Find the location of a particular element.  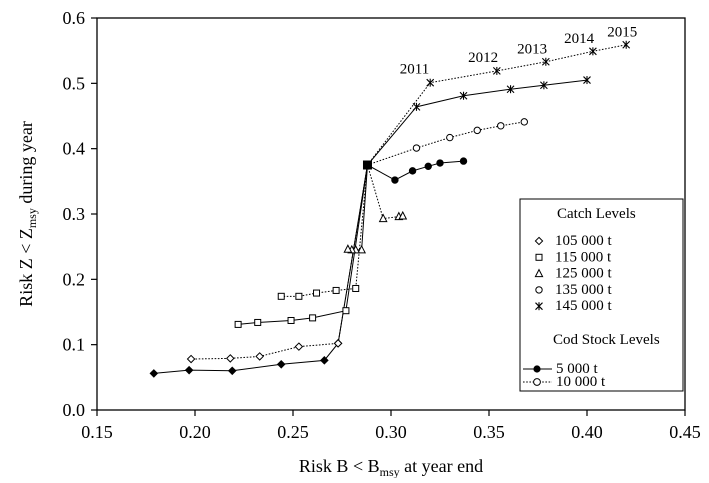

y-axis-label: Risk Z < Zmsy during year is located at coordinates (27, 214).